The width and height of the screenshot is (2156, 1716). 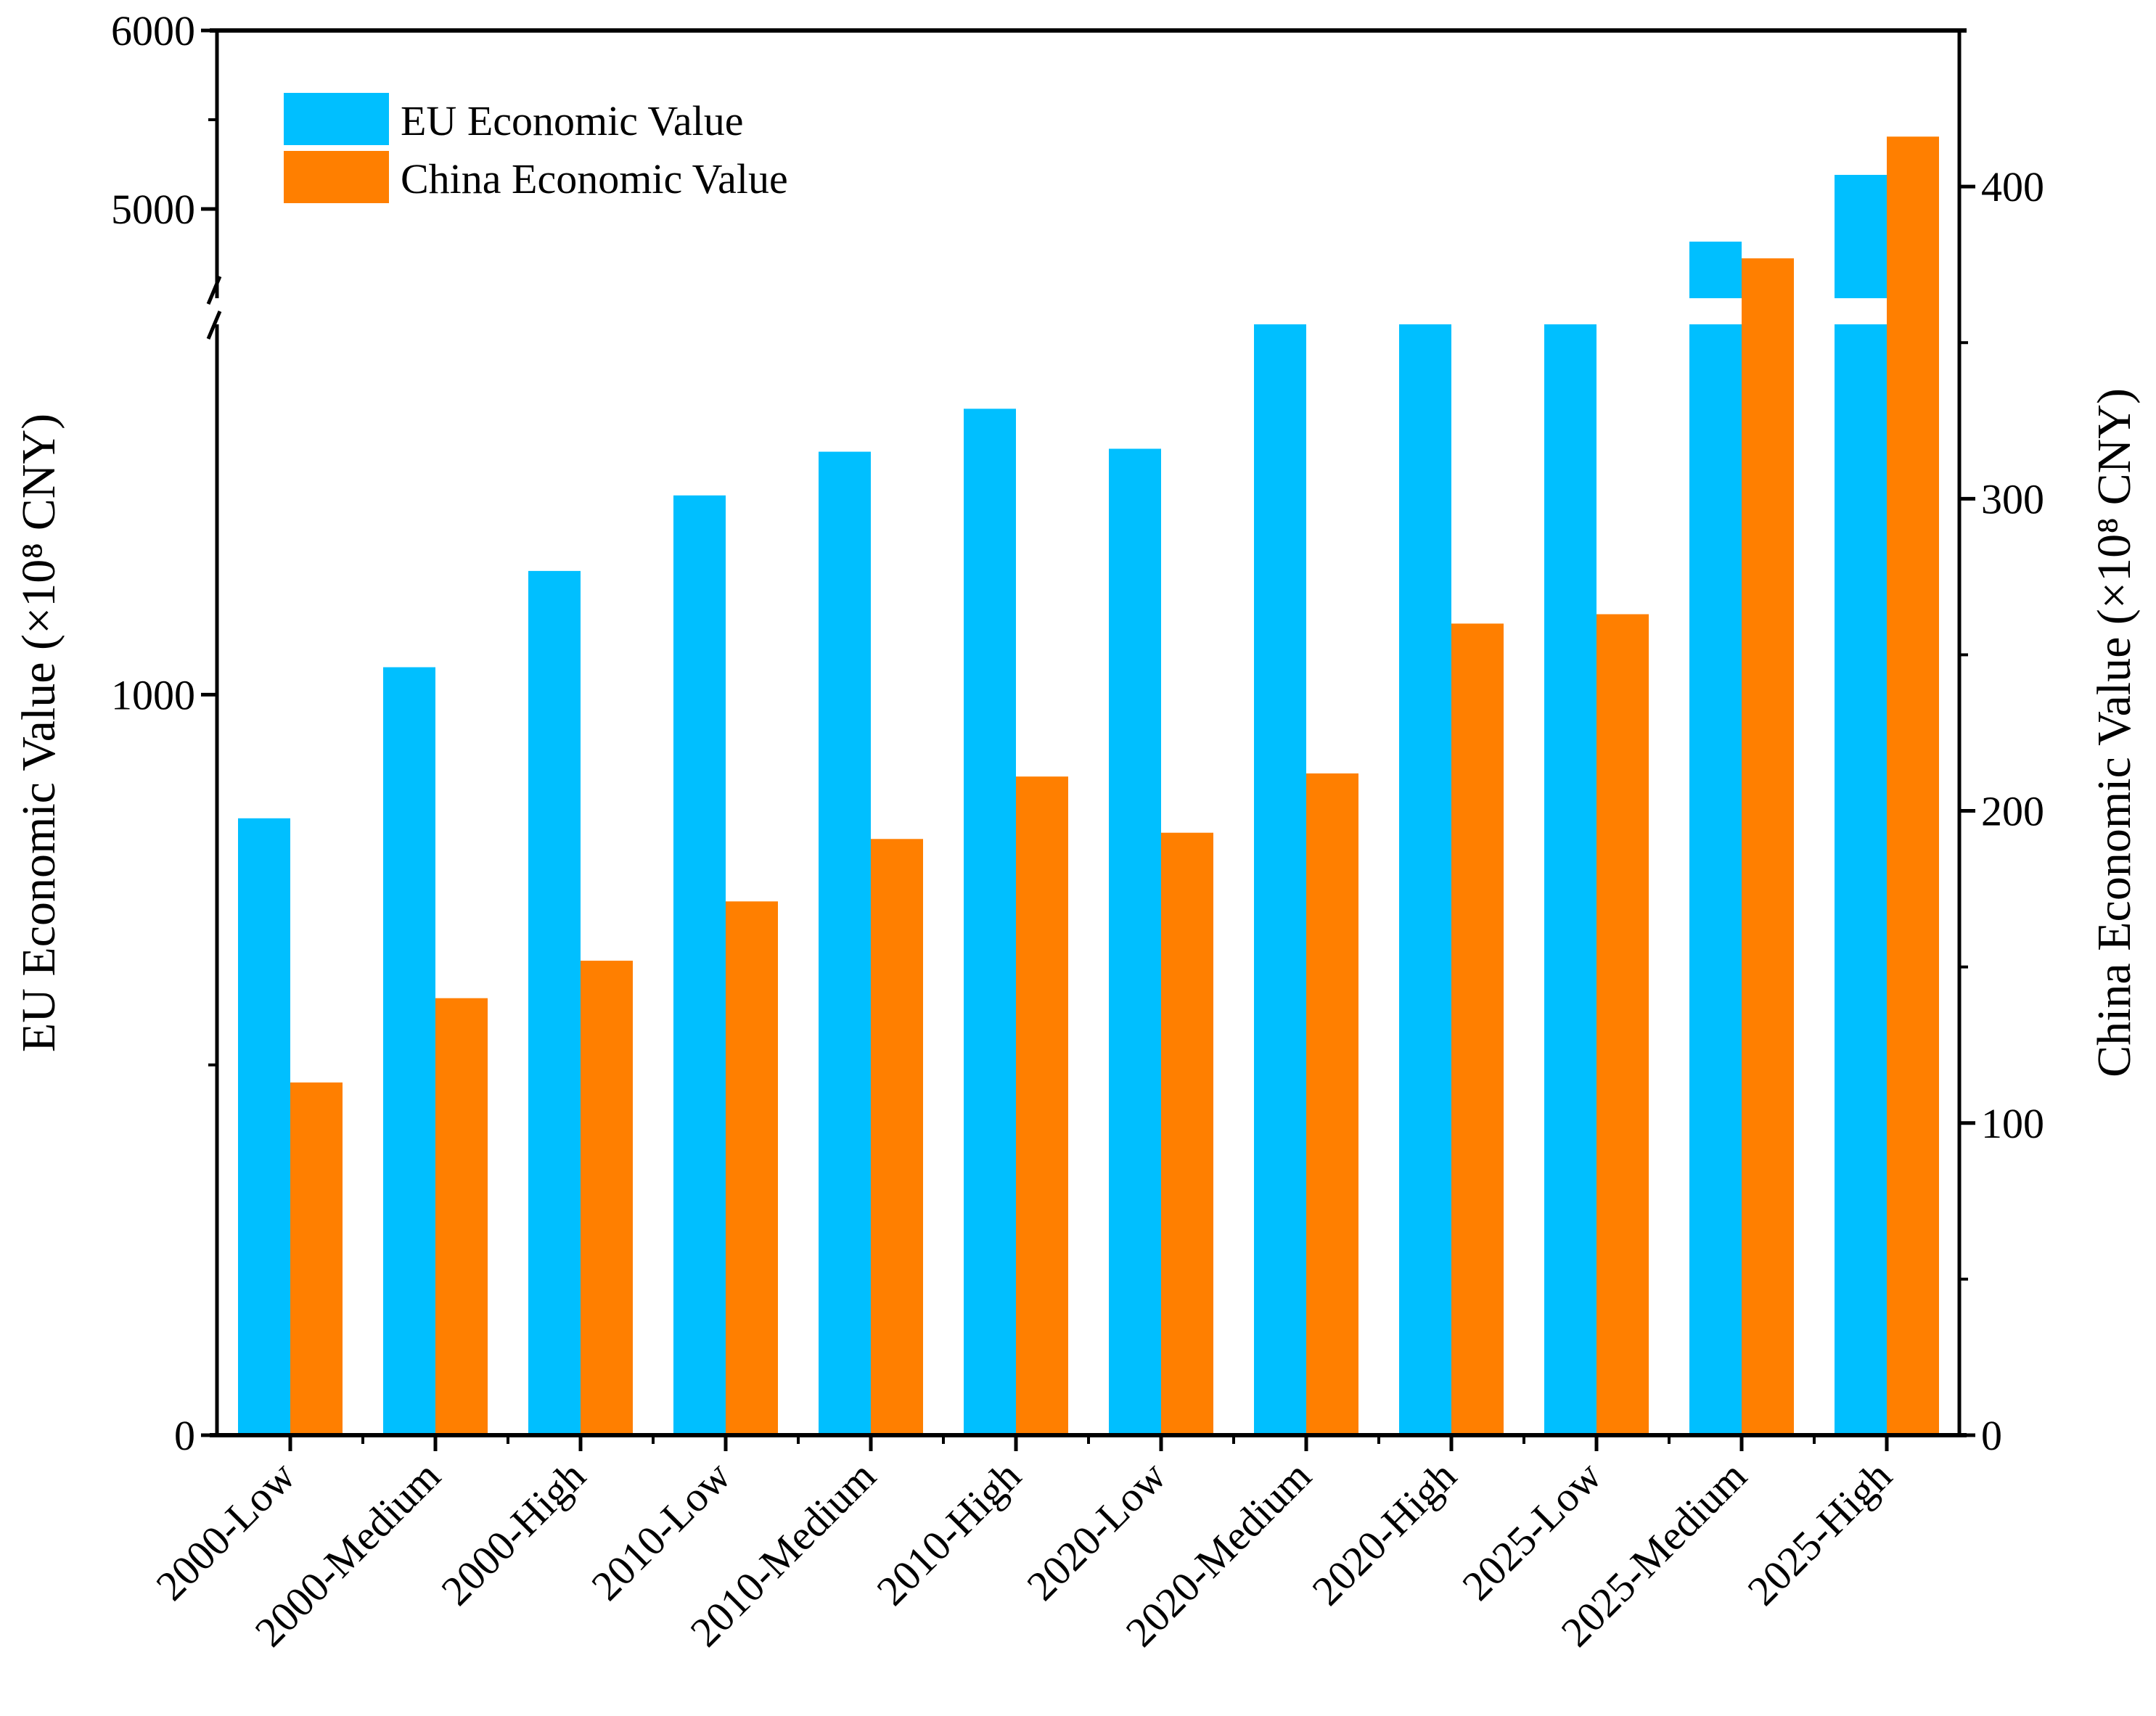 I want to click on left-tick-label: 5000, so click(x=153, y=210).